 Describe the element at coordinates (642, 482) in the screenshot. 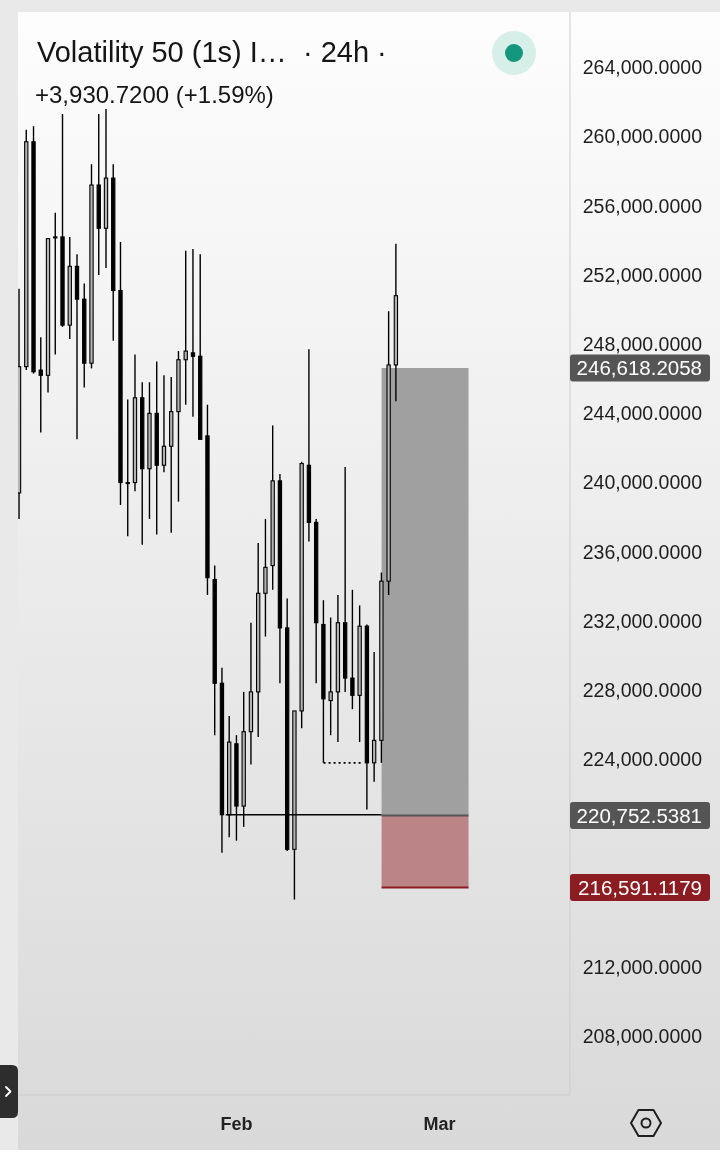

I see `y-tick-label: 240,000.0000` at that location.